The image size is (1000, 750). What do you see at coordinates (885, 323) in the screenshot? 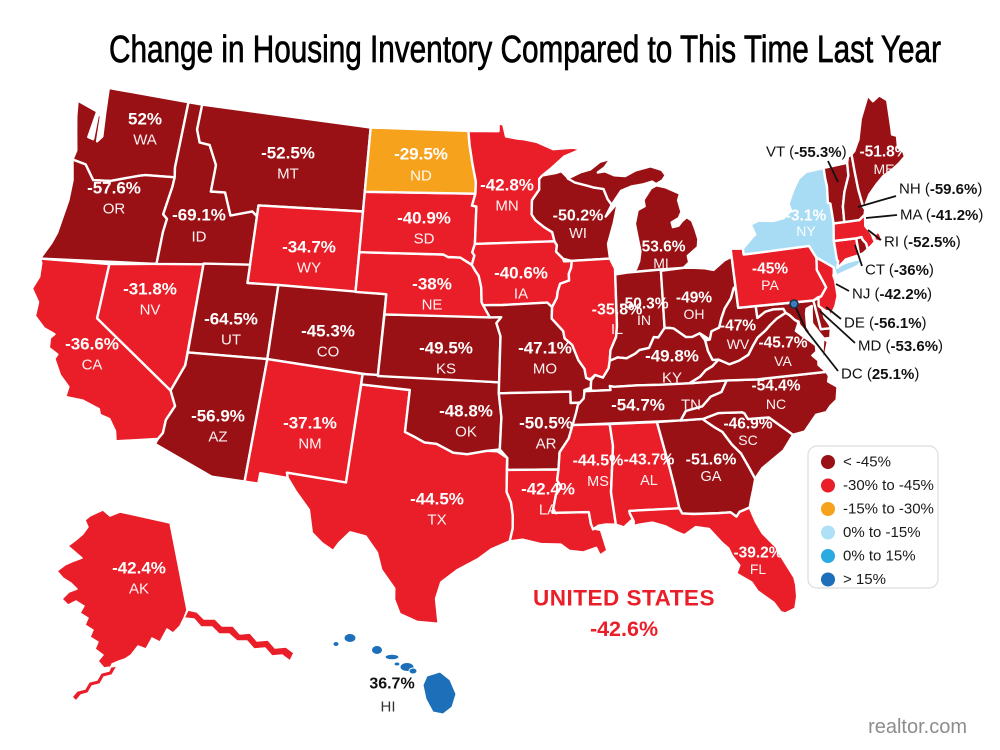
I see `svg-text: DE (-56.1%)` at bounding box center [885, 323].